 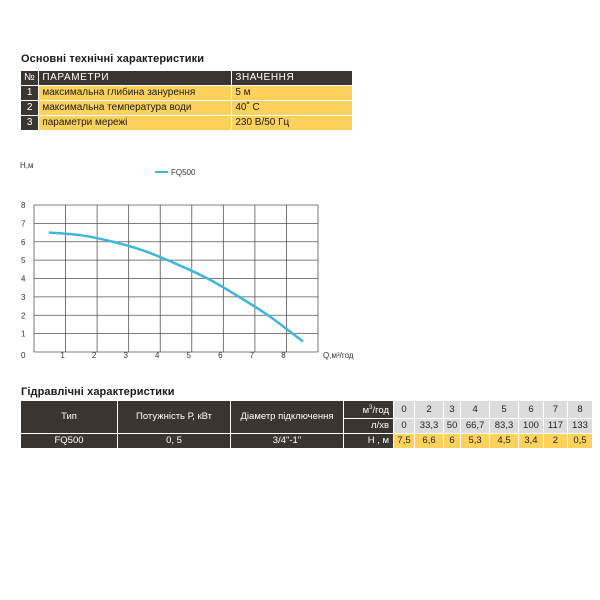 I want to click on specs-header-number: №, so click(x=29, y=78).